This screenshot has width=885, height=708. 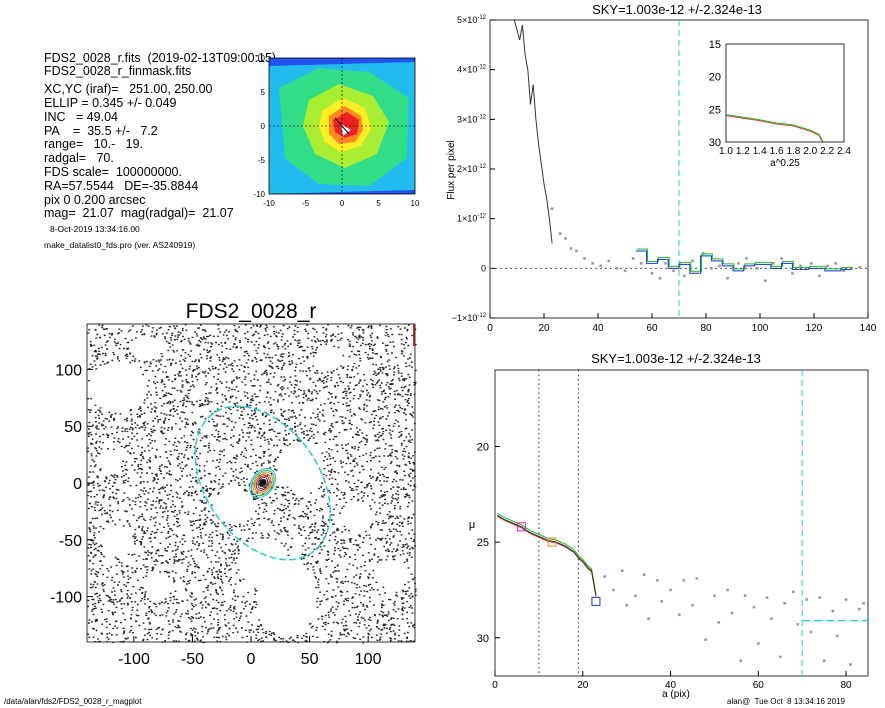 What do you see at coordinates (259, 194) in the screenshot?
I see `contour-ytick-label: -10` at bounding box center [259, 194].